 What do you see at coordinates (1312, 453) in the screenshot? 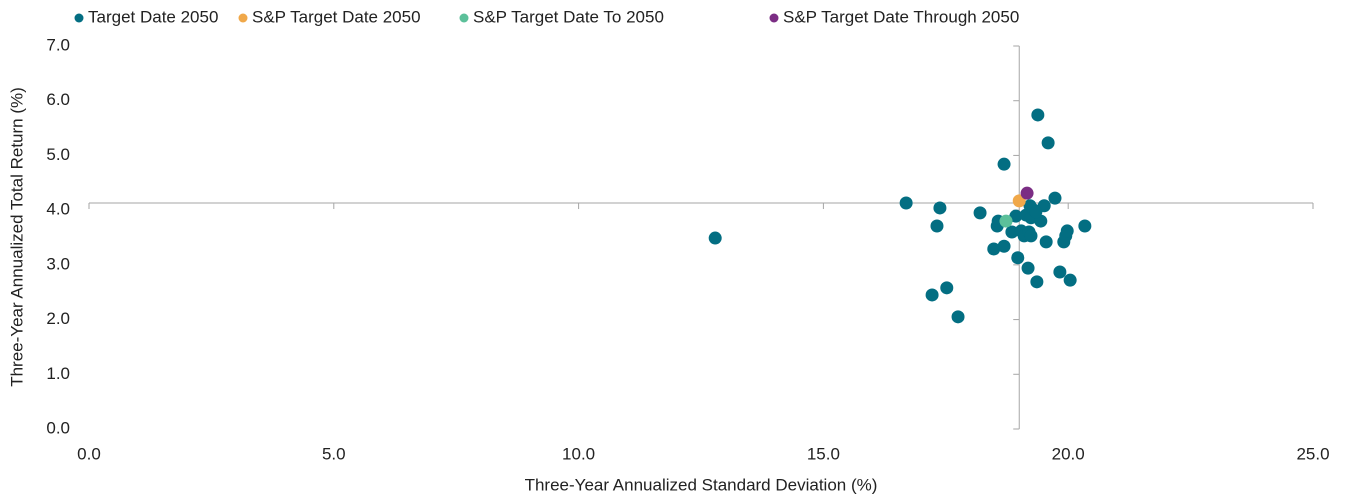
I see `x-tick-label: 25.0` at bounding box center [1312, 453].